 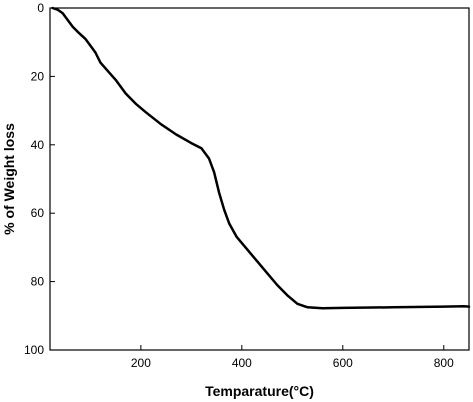 I want to click on y-axis-title: % of Weight loss, so click(x=9, y=179).